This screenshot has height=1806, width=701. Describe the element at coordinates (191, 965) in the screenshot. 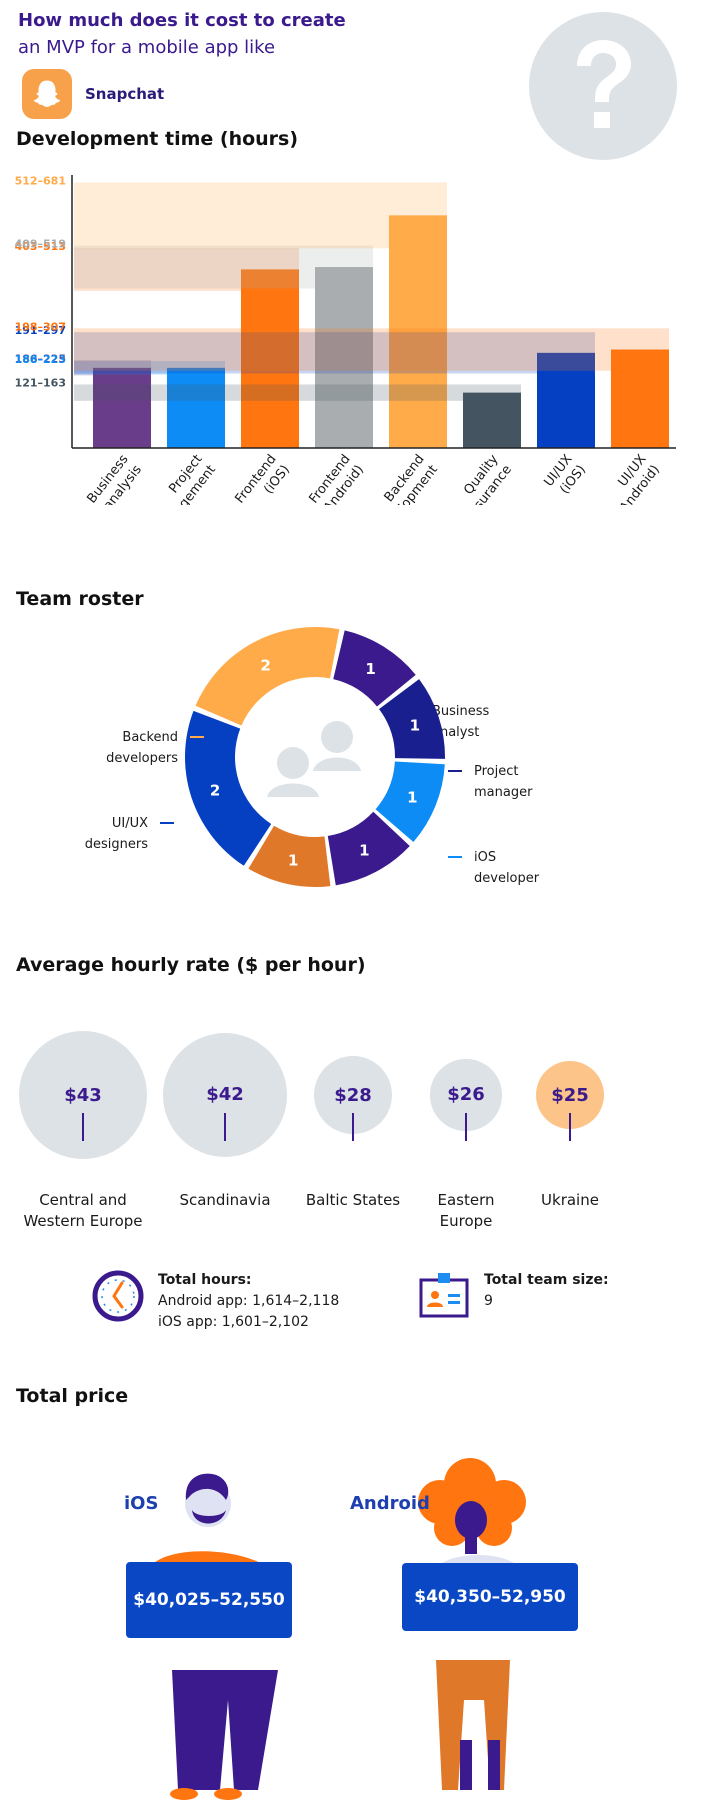

I see `rates-title: Average hourly rate ($ per hour)` at that location.